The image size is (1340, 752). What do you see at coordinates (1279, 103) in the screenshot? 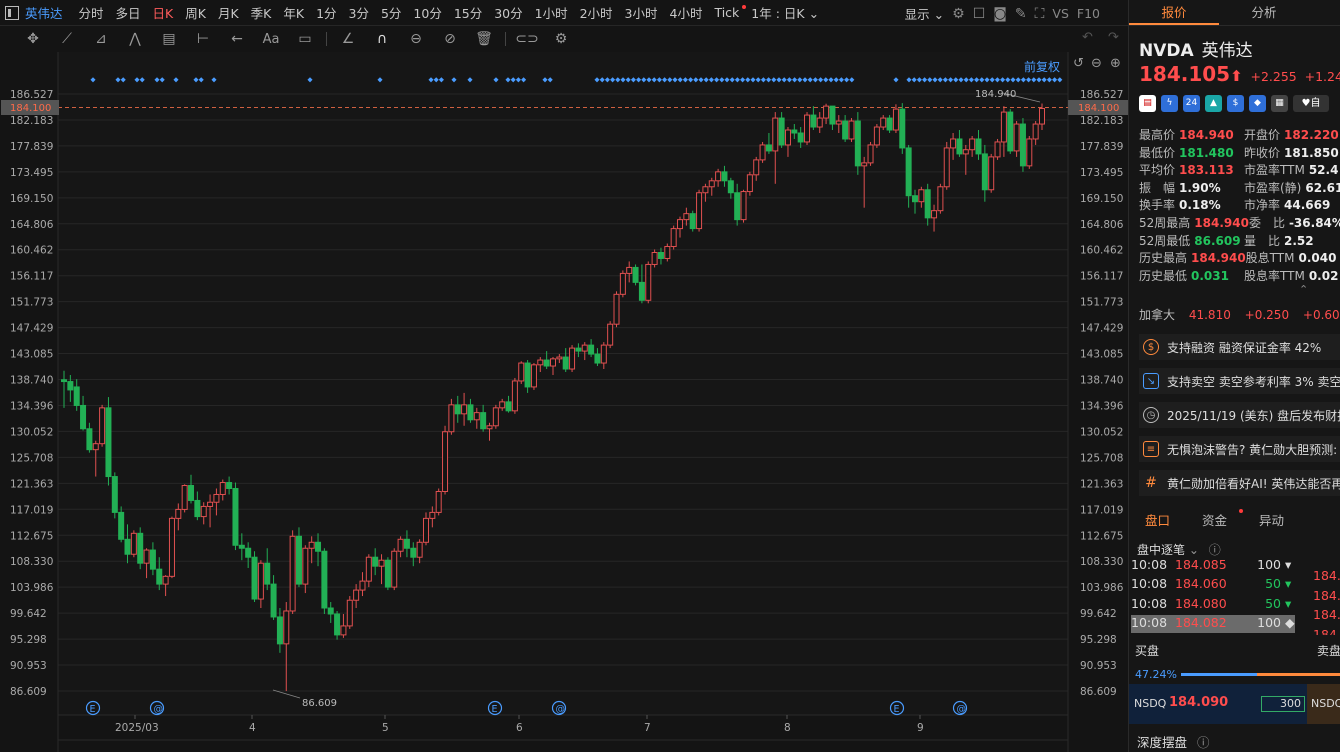
I see `doc-icon: ▦` at bounding box center [1279, 103].